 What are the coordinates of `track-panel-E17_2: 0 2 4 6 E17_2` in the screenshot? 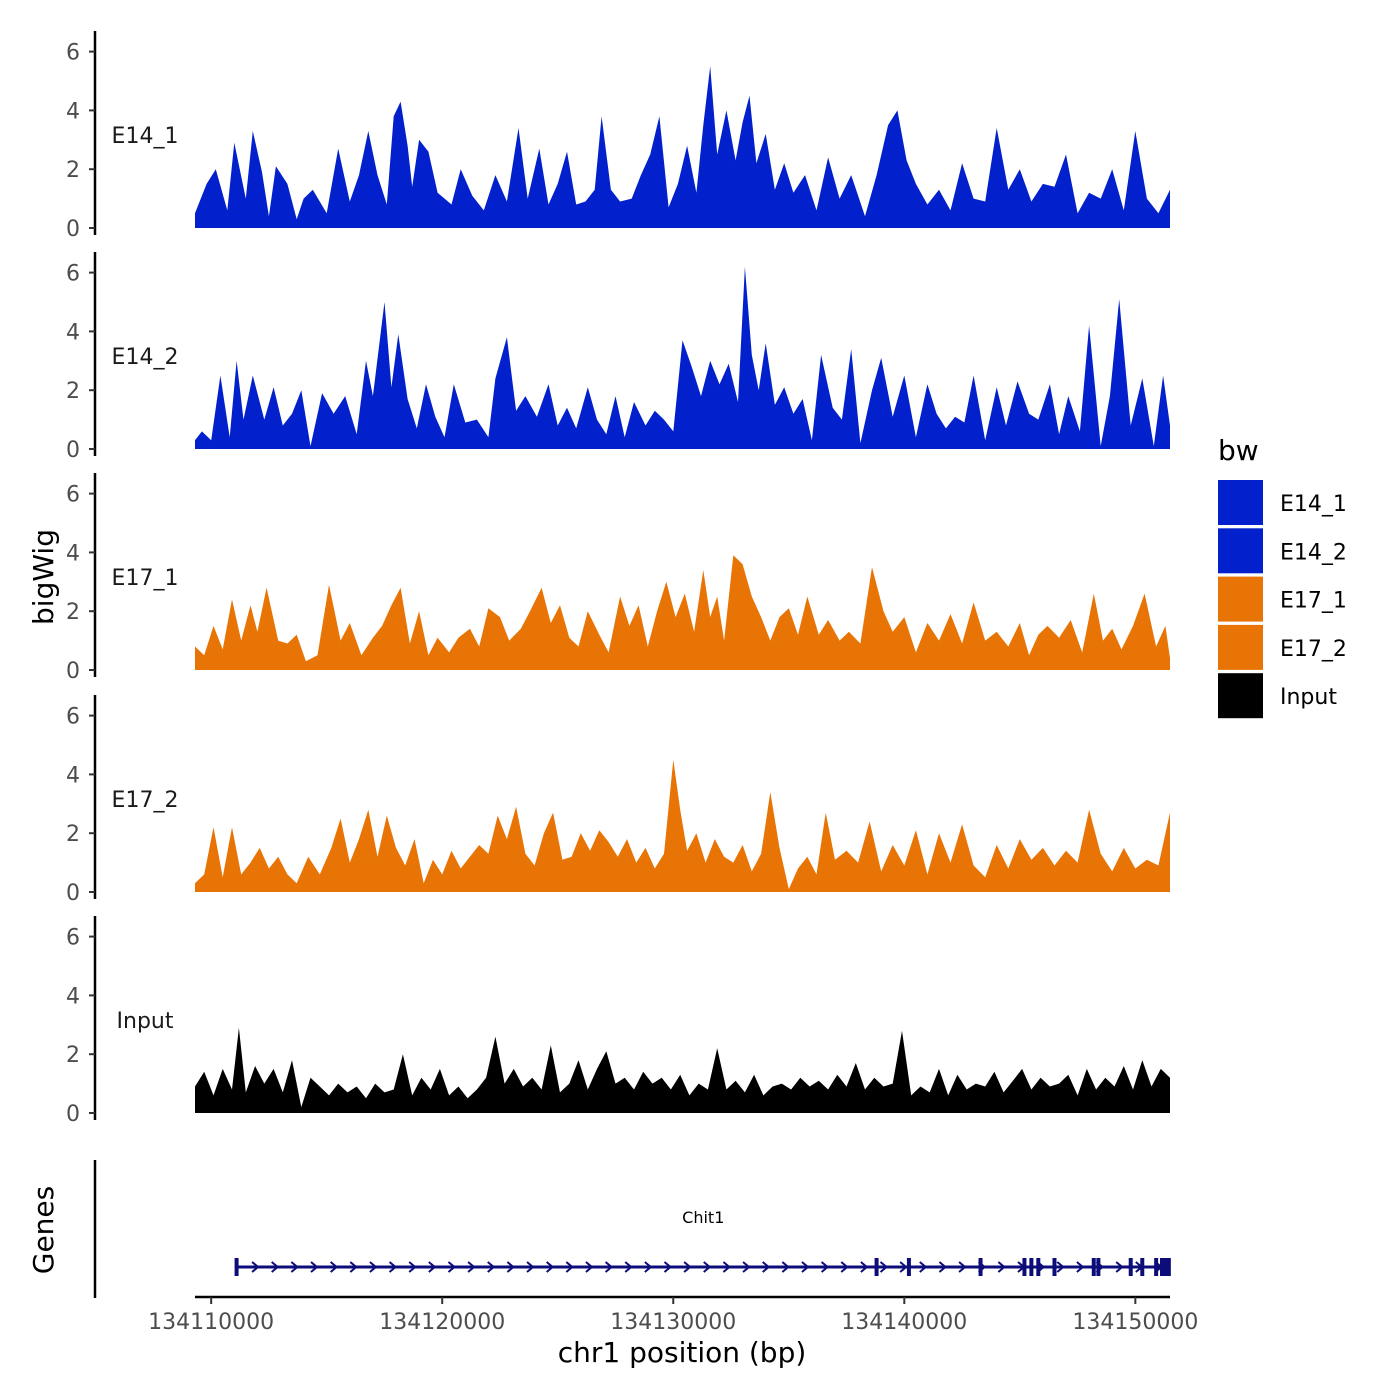 It's located at (618, 800).